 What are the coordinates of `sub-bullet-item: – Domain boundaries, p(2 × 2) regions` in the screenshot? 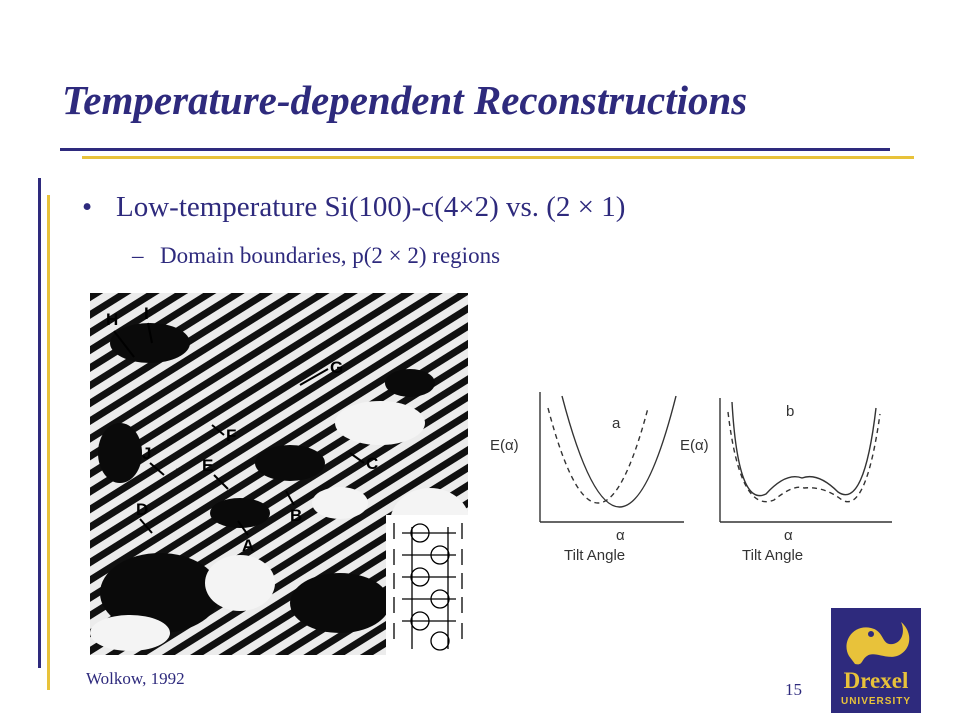 It's located at (316, 256).